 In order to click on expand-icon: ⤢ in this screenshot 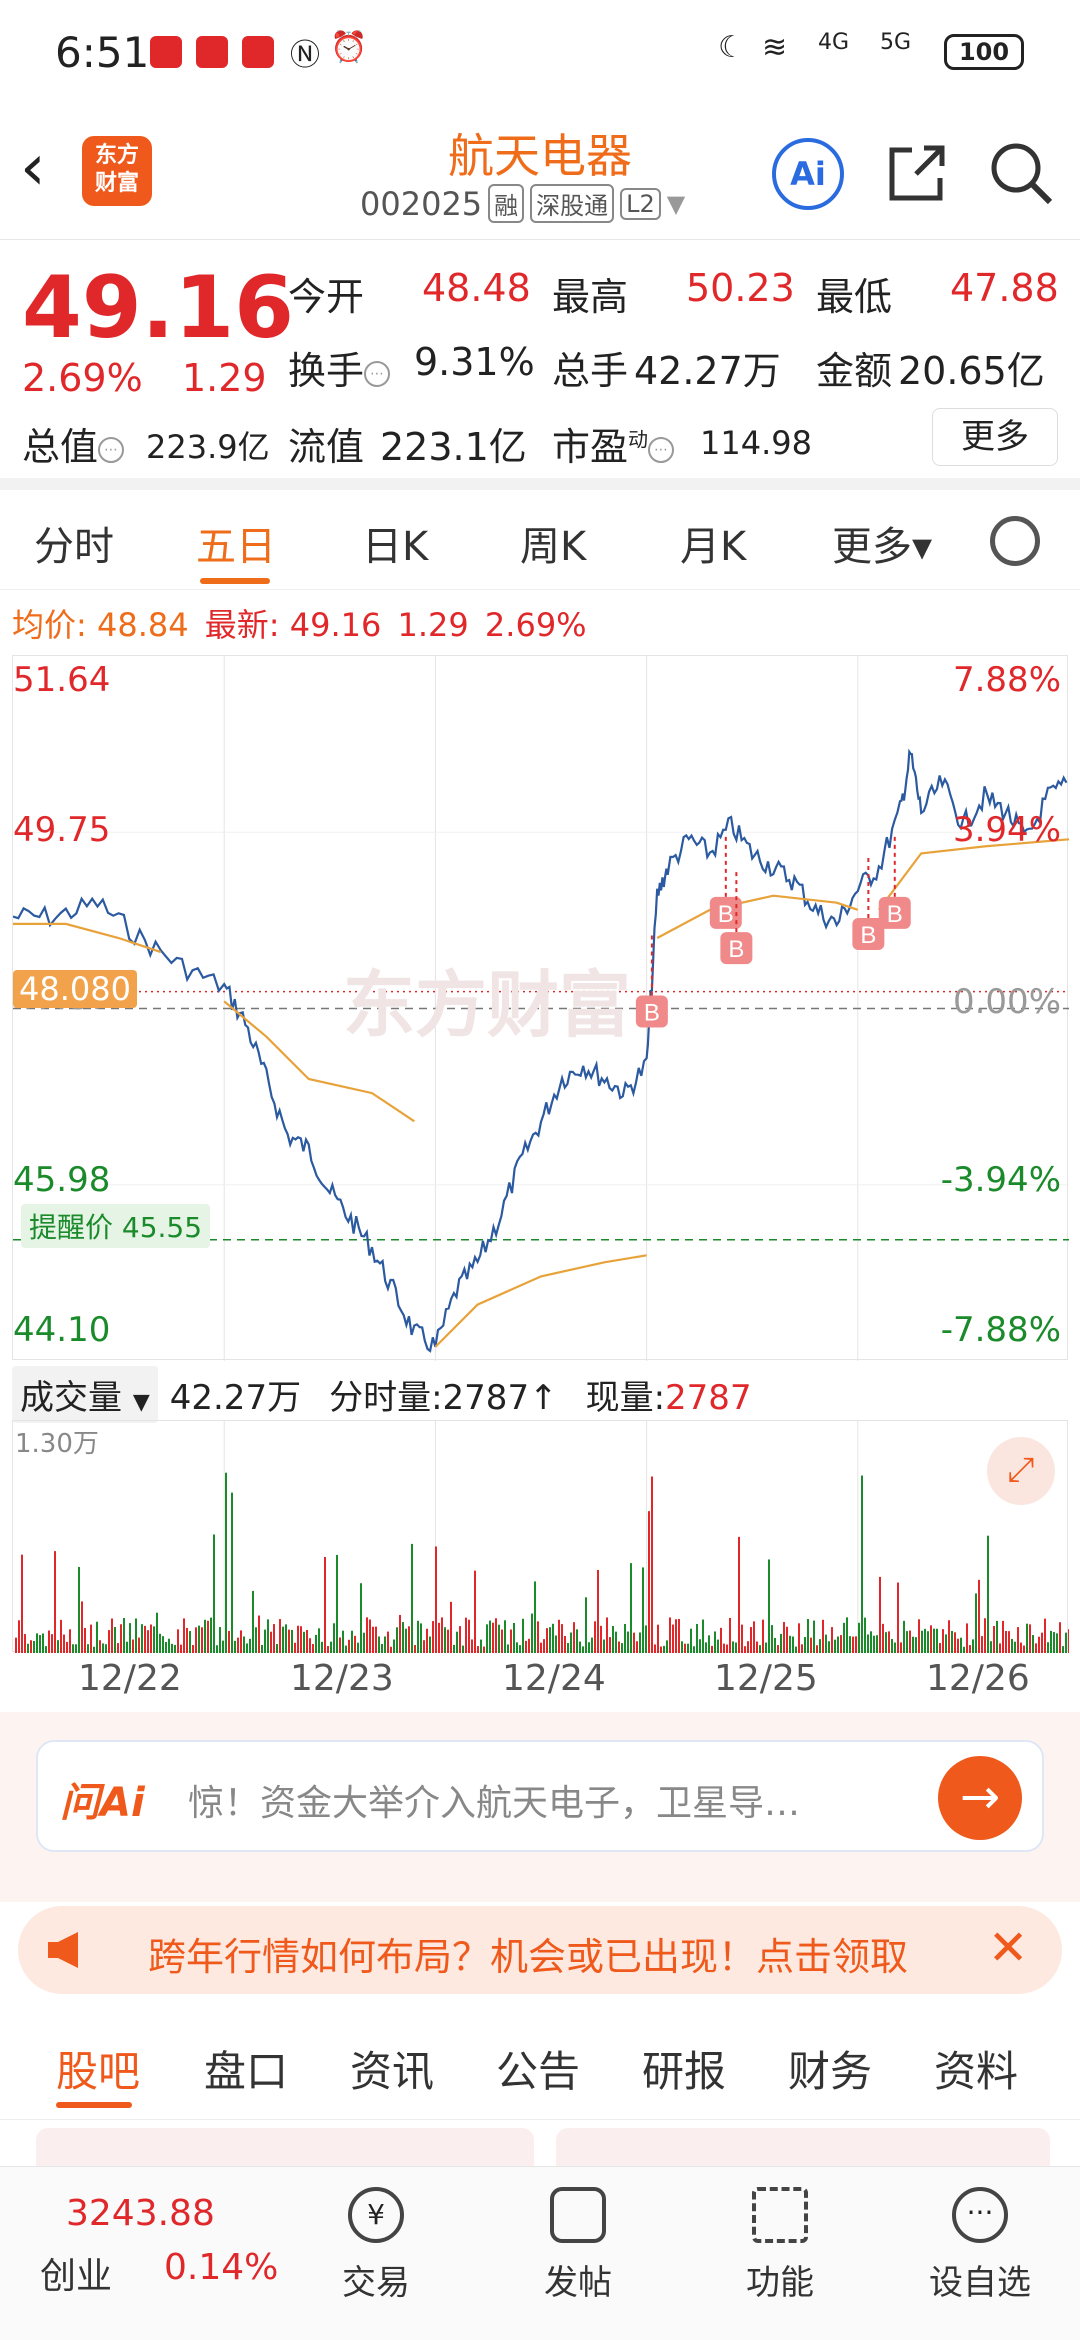, I will do `click(1021, 1471)`.